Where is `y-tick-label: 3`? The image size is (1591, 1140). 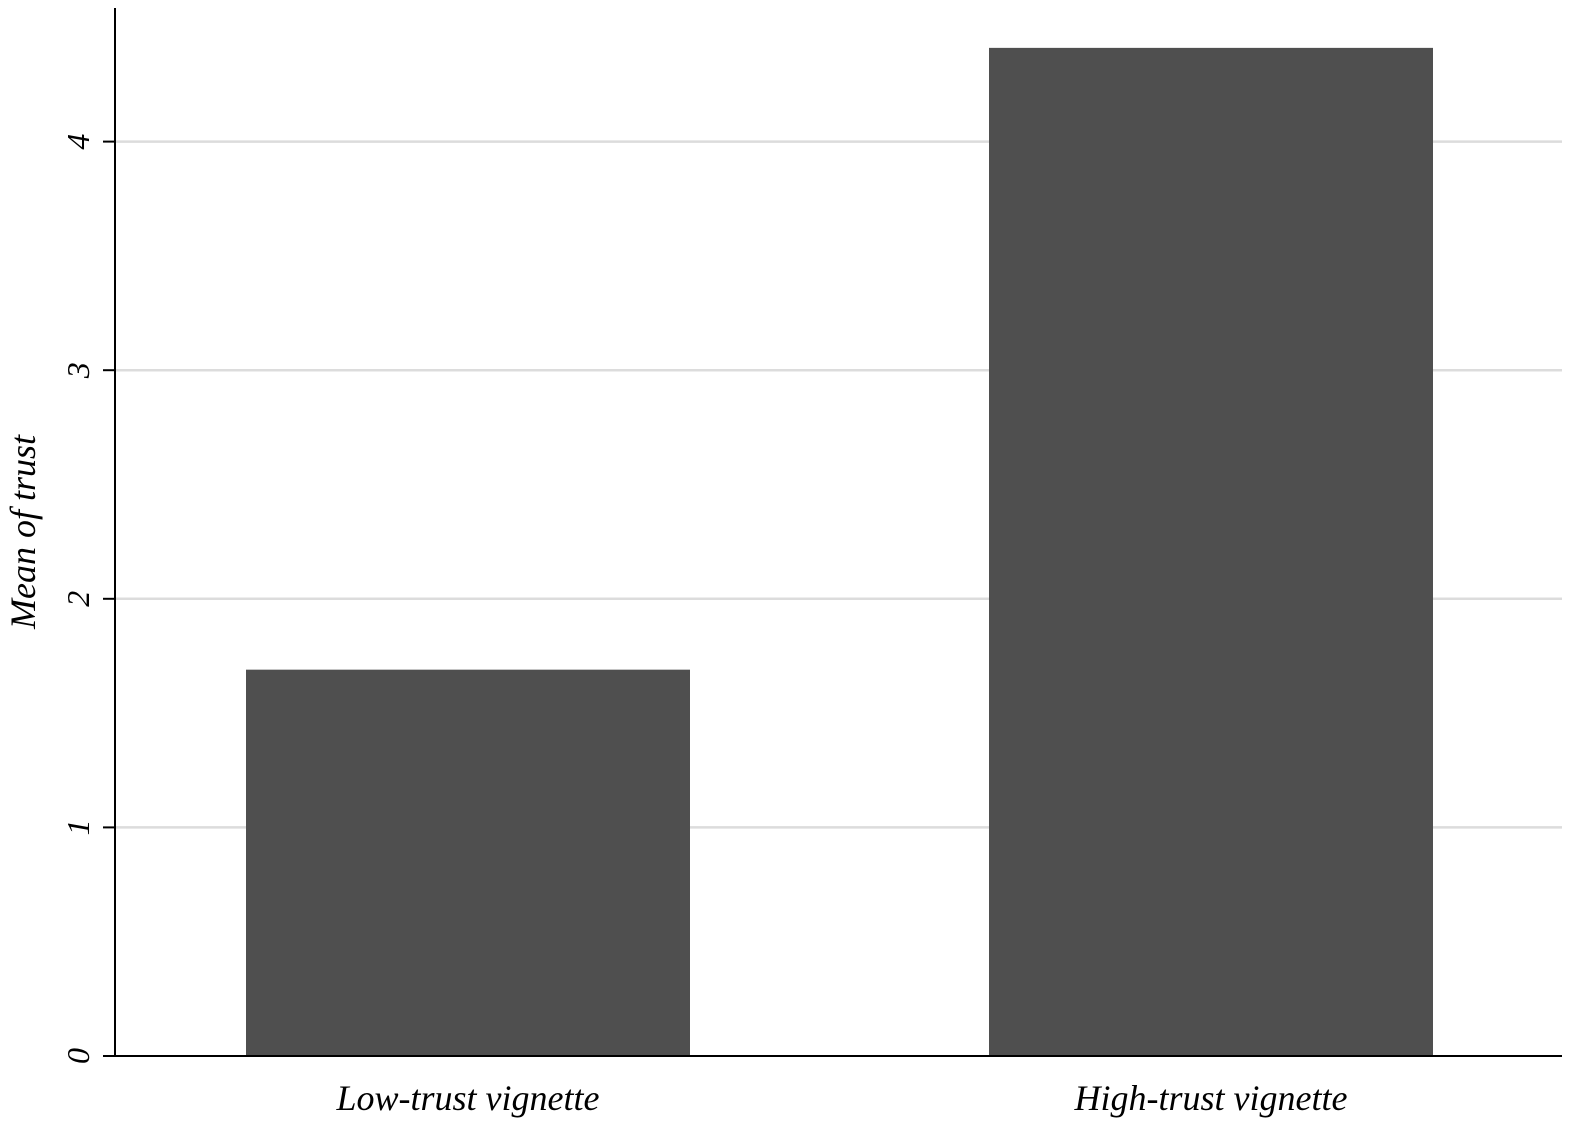
y-tick-label: 3 is located at coordinates (78, 370).